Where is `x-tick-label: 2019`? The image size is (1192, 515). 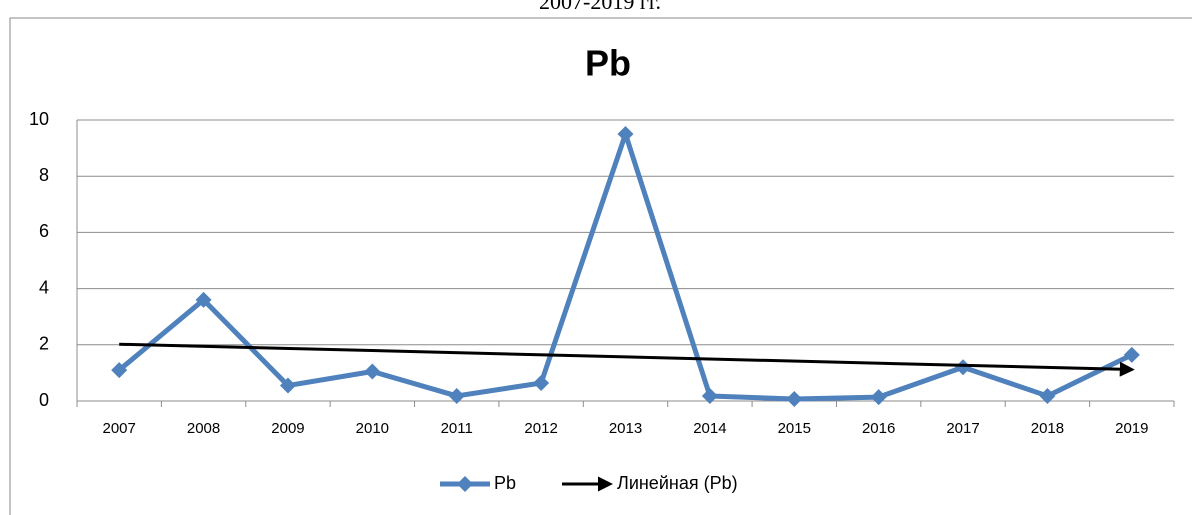 x-tick-label: 2019 is located at coordinates (1131, 428).